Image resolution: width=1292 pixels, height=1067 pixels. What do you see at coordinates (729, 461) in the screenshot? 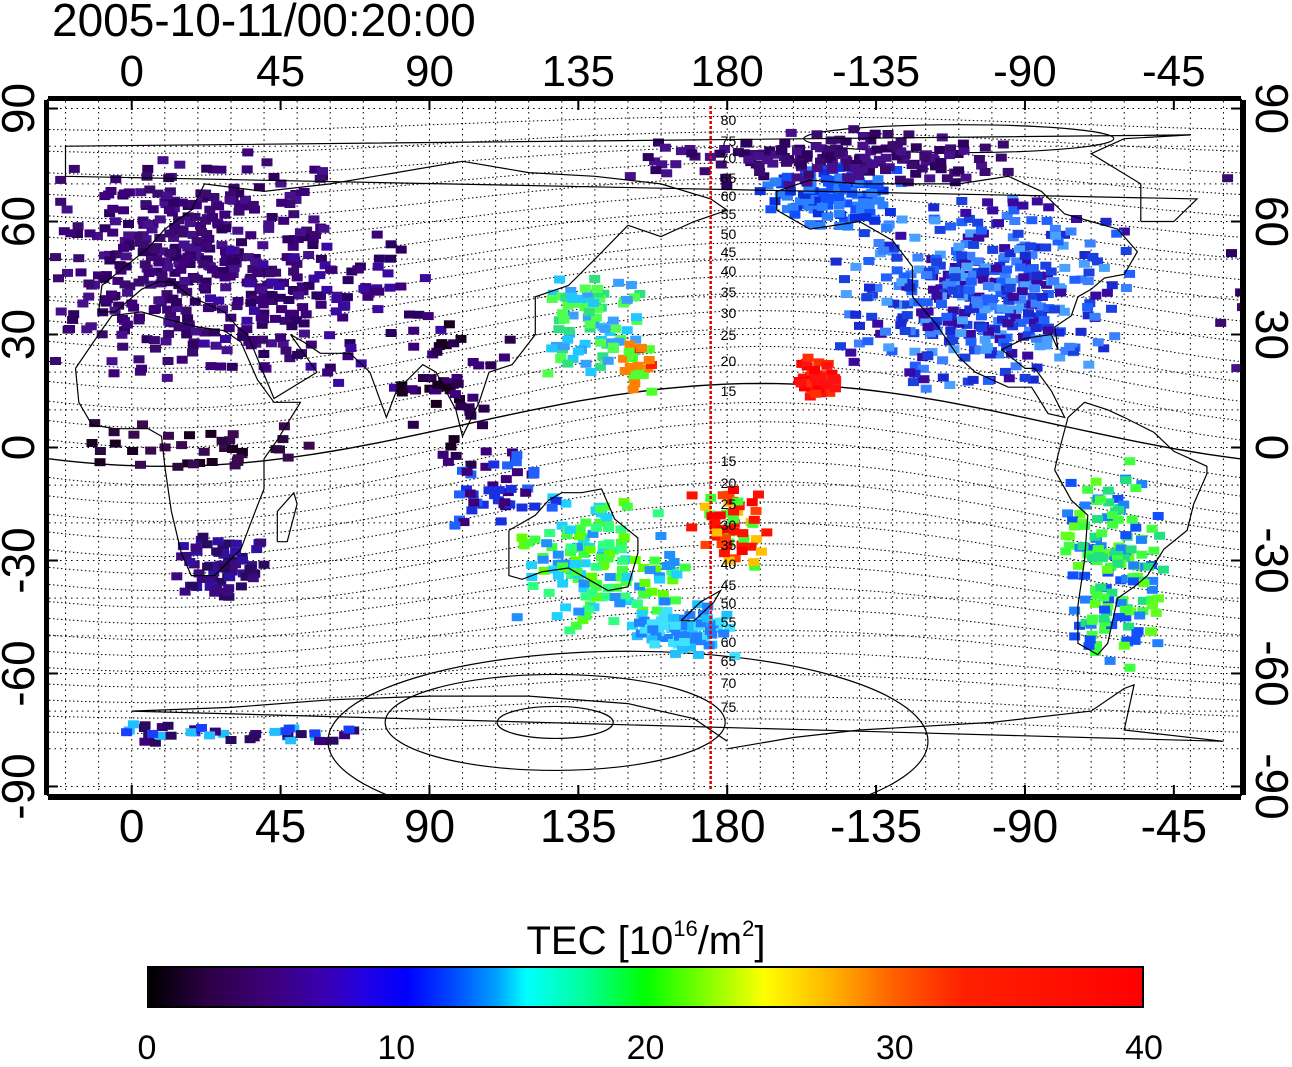
I see `contour-label-south: 15` at bounding box center [729, 461].